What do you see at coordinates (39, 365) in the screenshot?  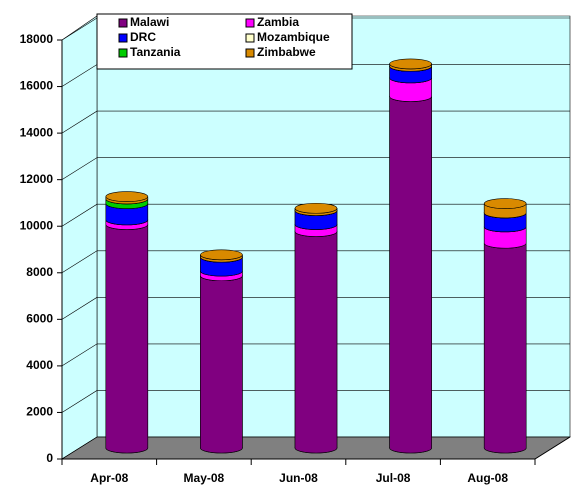 I see `y-tick-label: 4000` at bounding box center [39, 365].